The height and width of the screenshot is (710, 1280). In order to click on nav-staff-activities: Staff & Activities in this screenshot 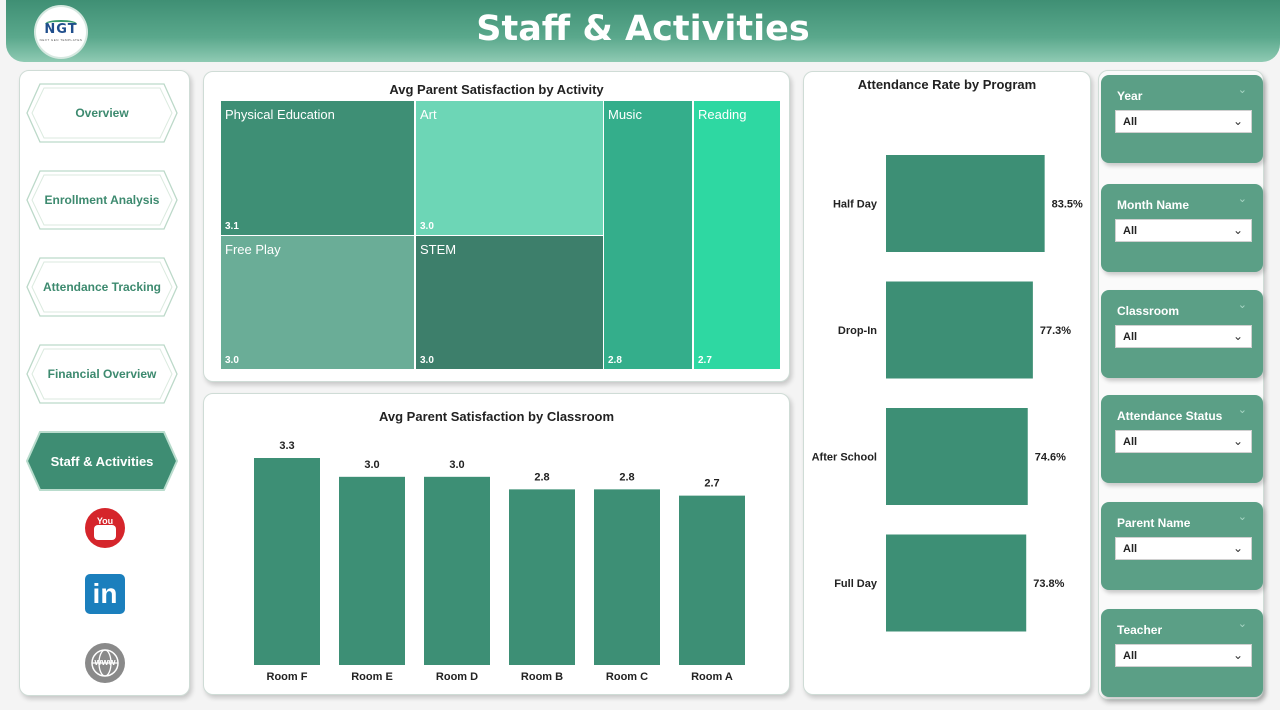, I will do `click(102, 461)`.